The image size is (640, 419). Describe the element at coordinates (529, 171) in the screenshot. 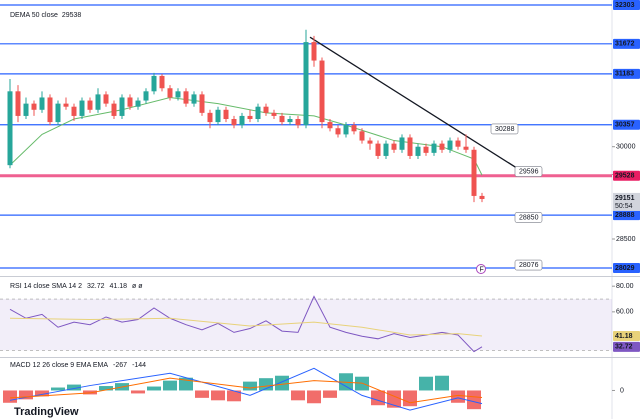

I see `annotation: 29596` at that location.